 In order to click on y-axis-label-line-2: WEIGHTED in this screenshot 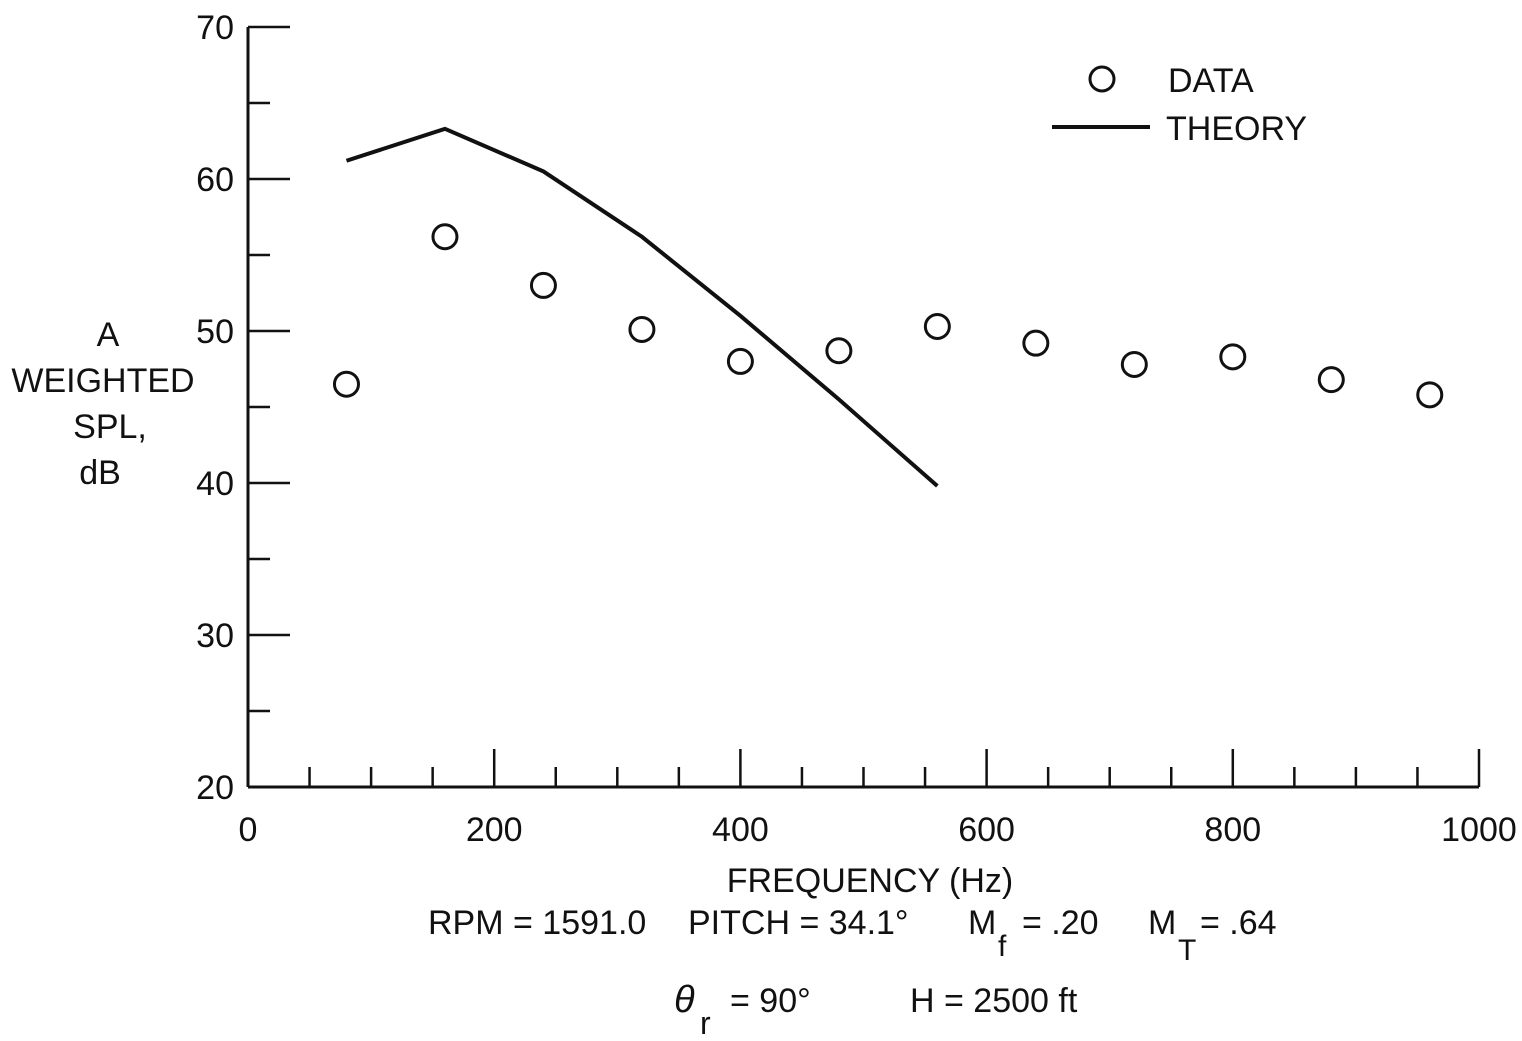, I will do `click(102, 381)`.